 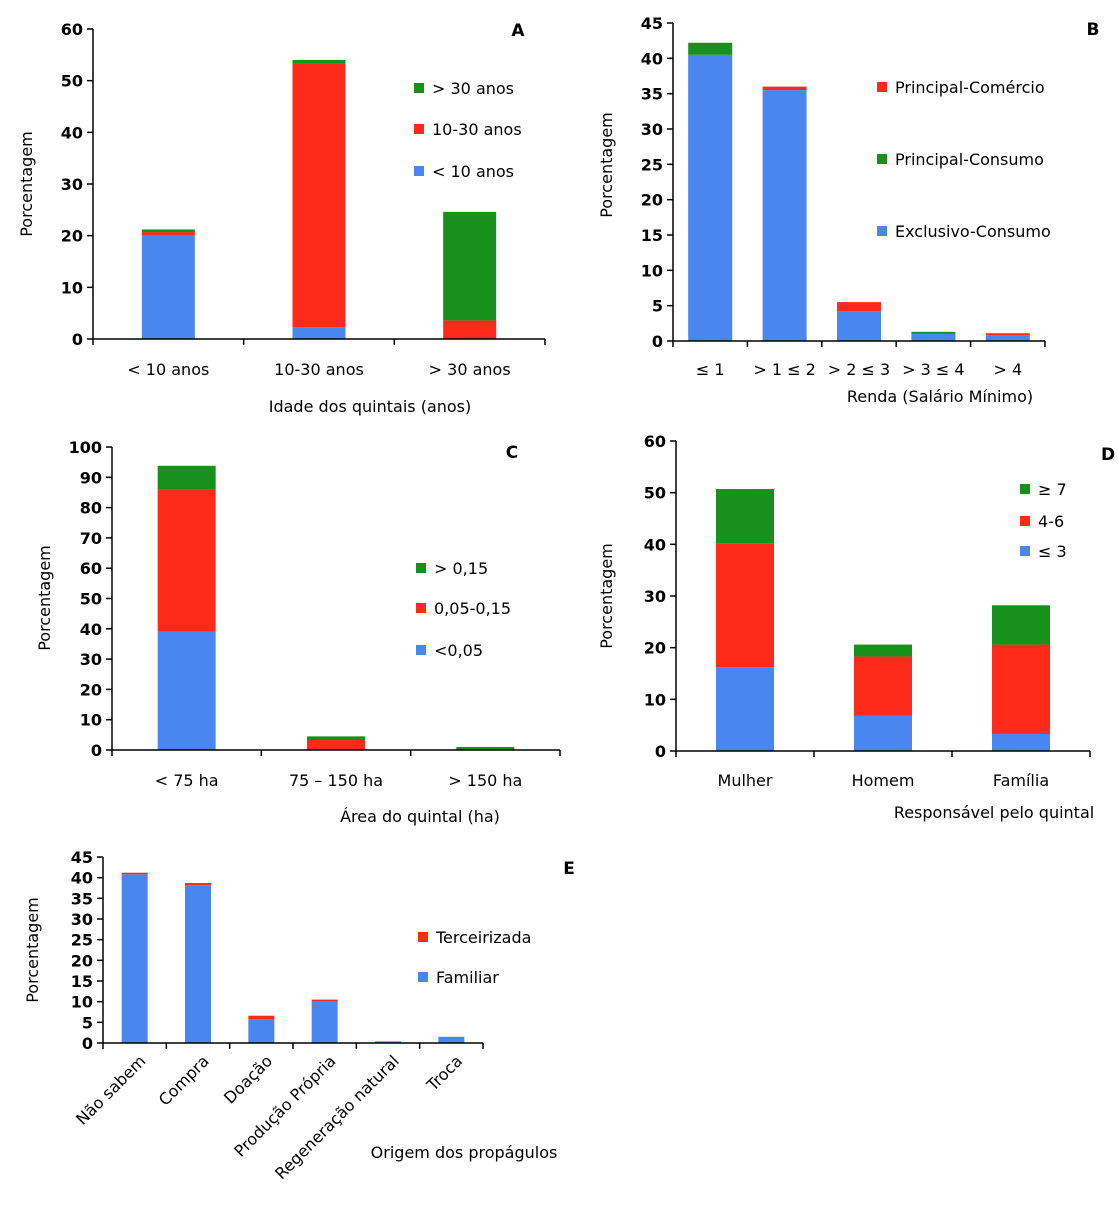 What do you see at coordinates (472, 608) in the screenshot?
I see `legend-label: 0,05-0,15` at bounding box center [472, 608].